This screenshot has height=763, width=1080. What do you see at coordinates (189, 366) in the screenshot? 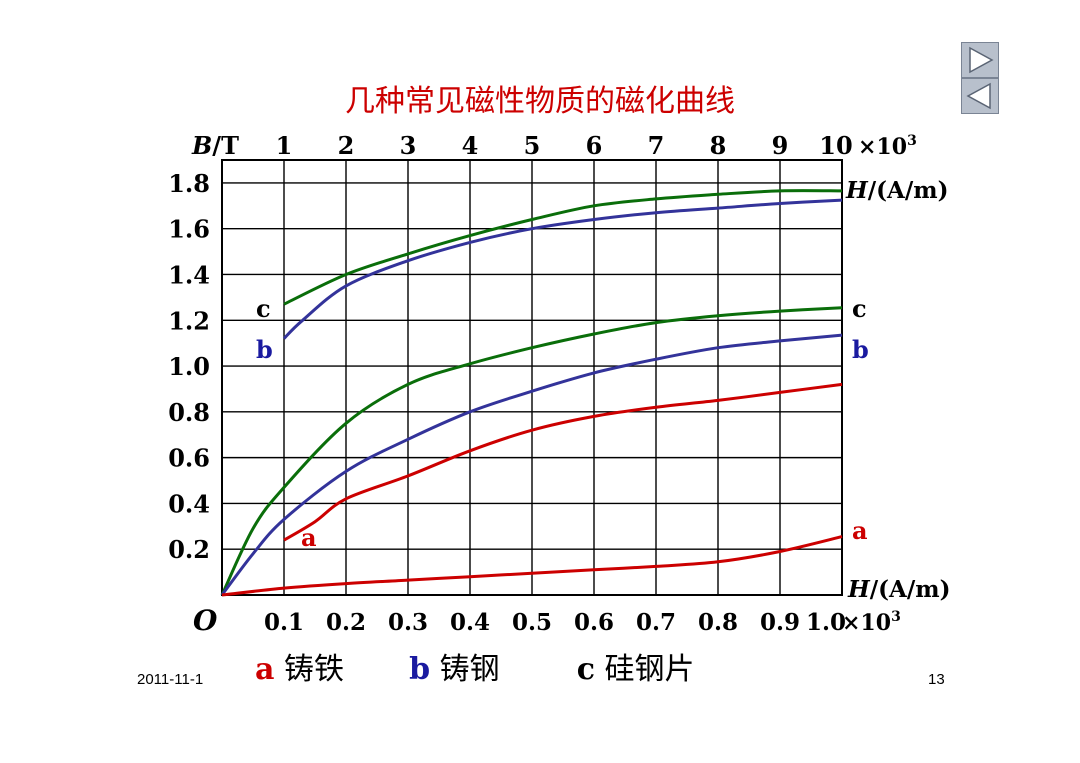
I see `y-tick-label: 1.0` at bounding box center [189, 366].